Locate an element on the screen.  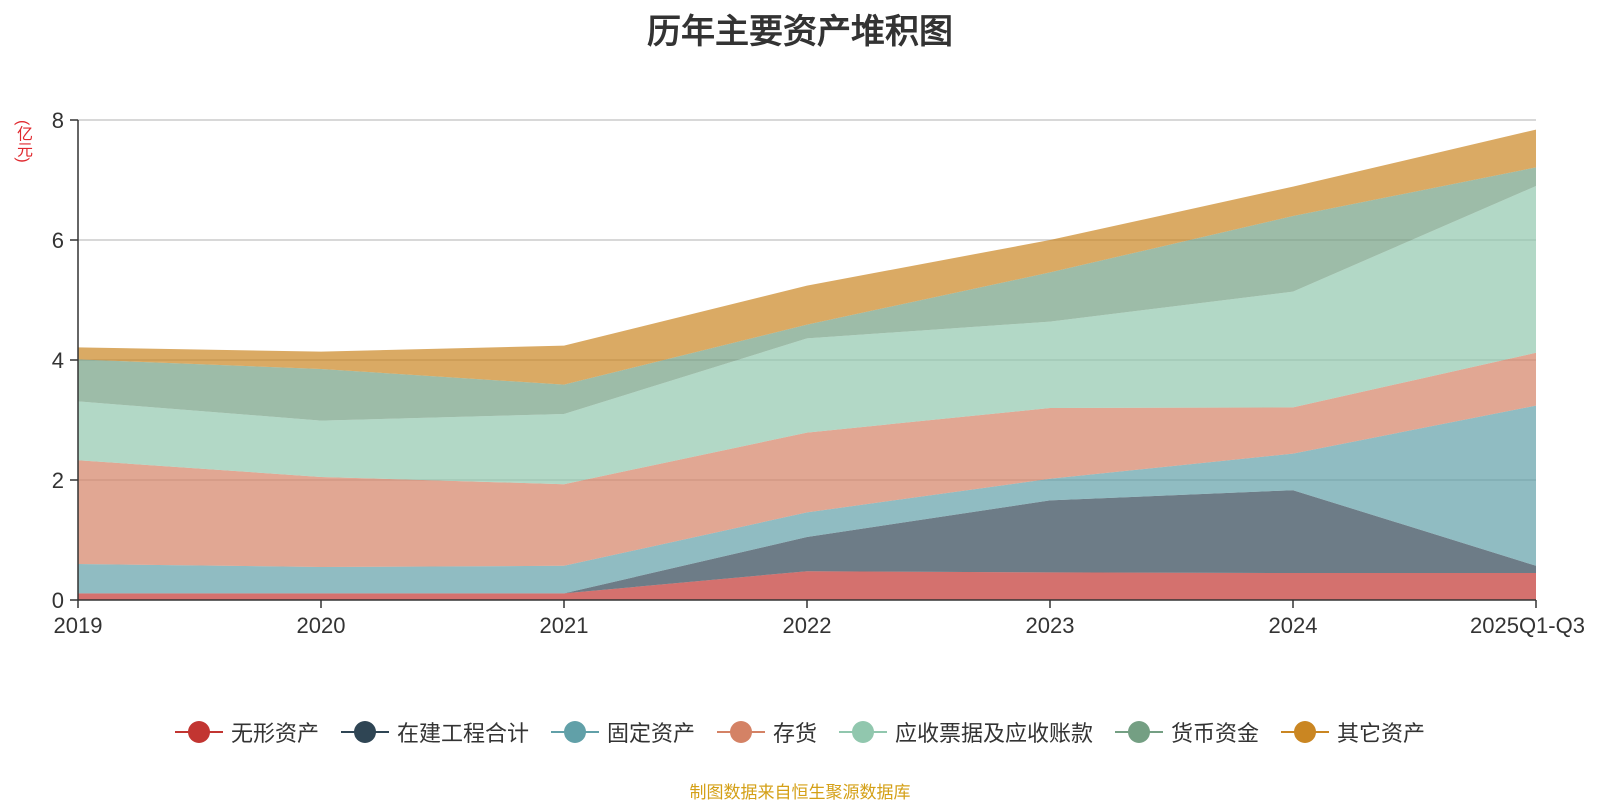
x-tick-label: 2022 is located at coordinates (807, 625).